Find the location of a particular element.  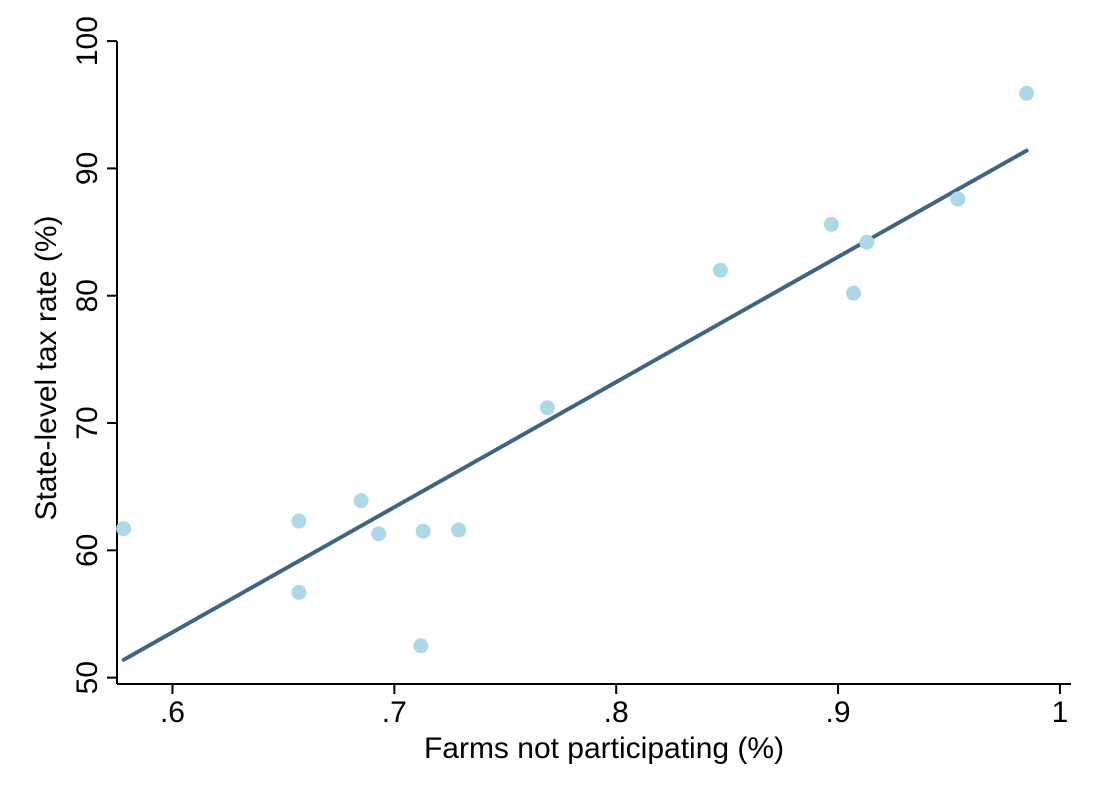

x-axis-title: Farms not participating (%) is located at coordinates (604, 748).